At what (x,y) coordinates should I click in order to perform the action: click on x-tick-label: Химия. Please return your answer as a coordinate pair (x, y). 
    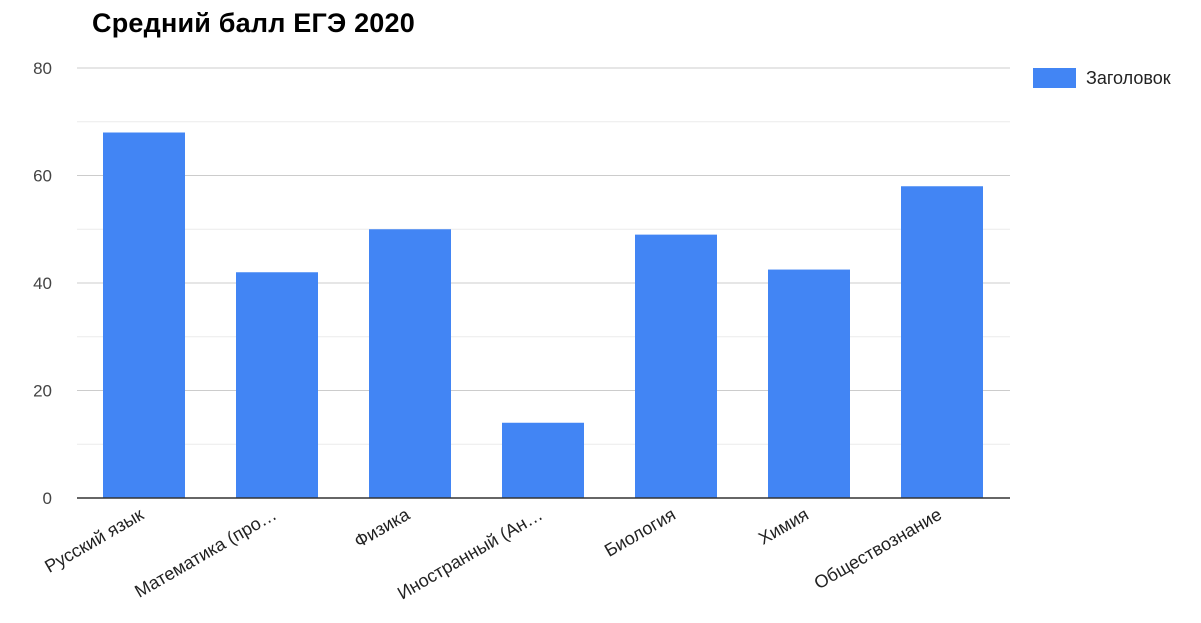
    Looking at the image, I should click on (783, 526).